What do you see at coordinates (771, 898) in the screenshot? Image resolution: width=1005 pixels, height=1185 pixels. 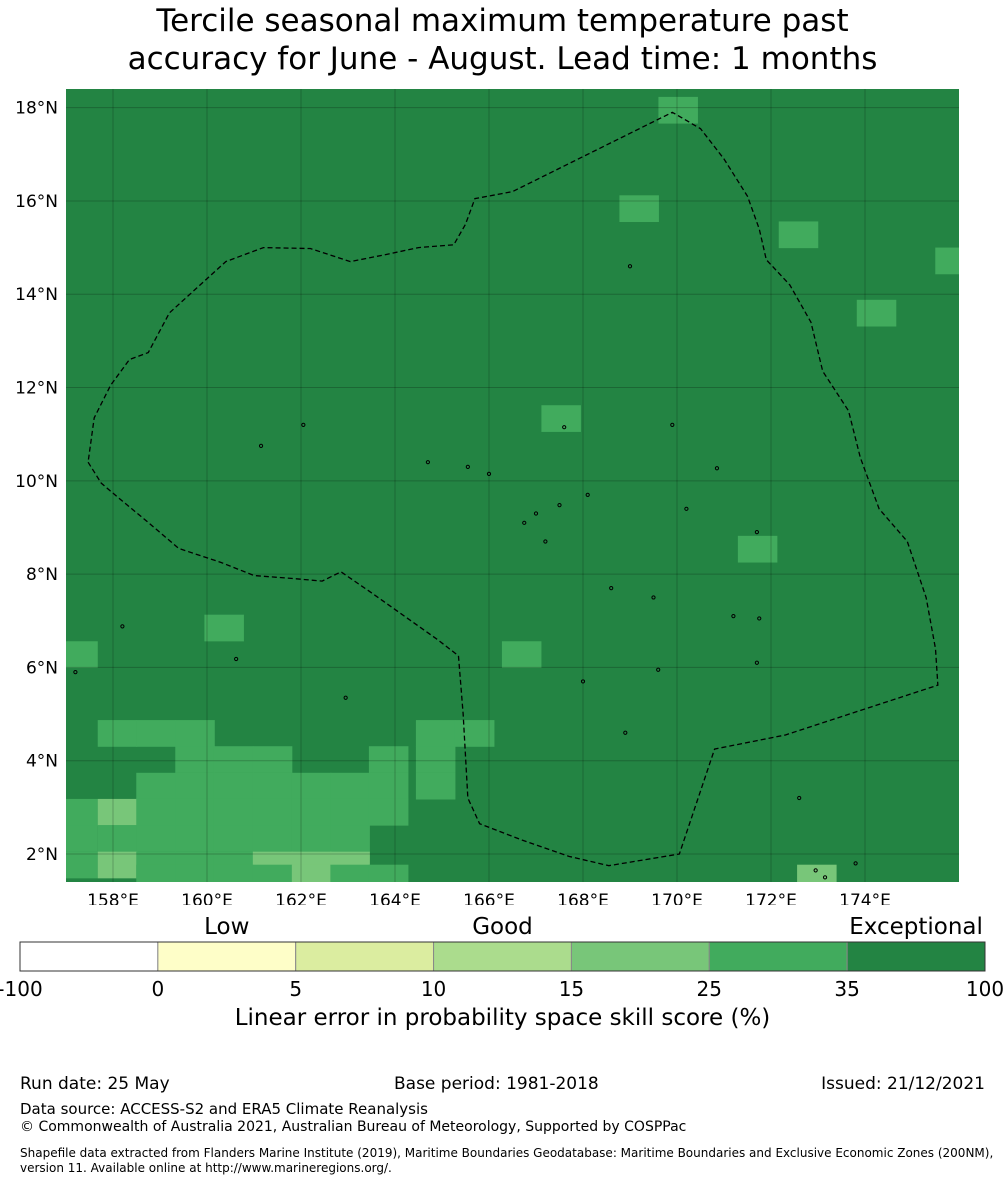 I see `lon-tick-label: 172°E` at bounding box center [771, 898].